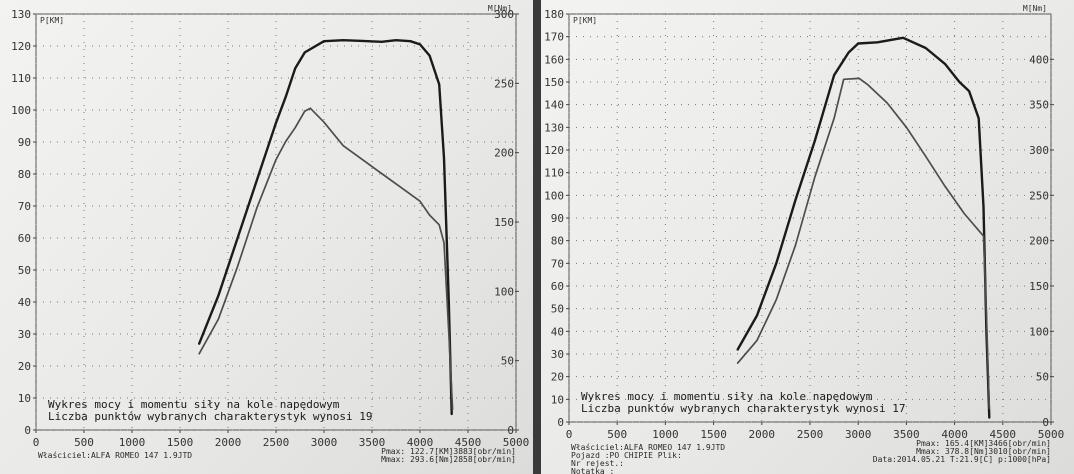 This screenshot has height=474, width=1074. I want to click on left-tick-label: 170, so click(554, 37).